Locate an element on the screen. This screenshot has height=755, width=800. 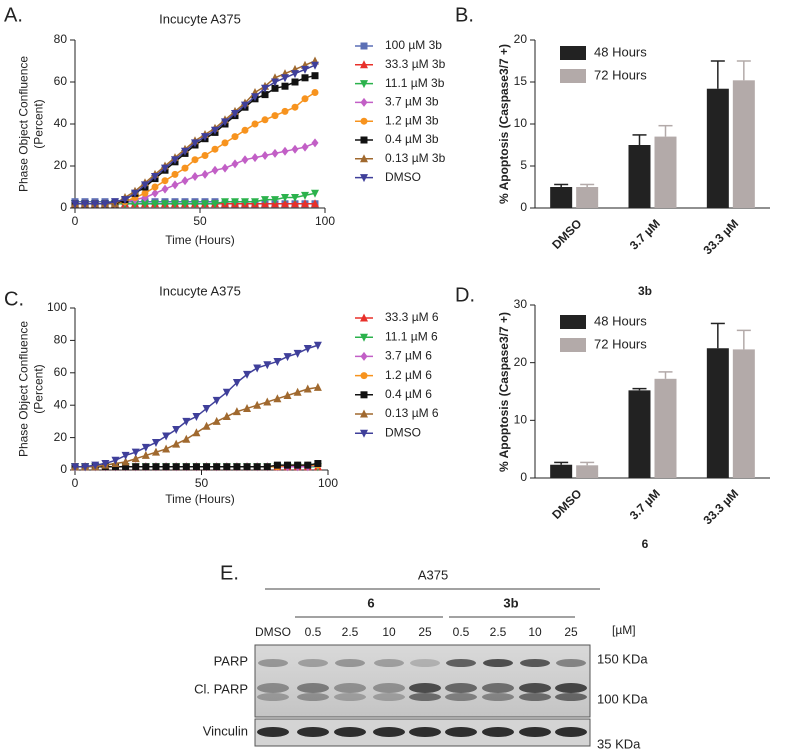
y-tick-label: 40 is located at coordinates (61, 404).